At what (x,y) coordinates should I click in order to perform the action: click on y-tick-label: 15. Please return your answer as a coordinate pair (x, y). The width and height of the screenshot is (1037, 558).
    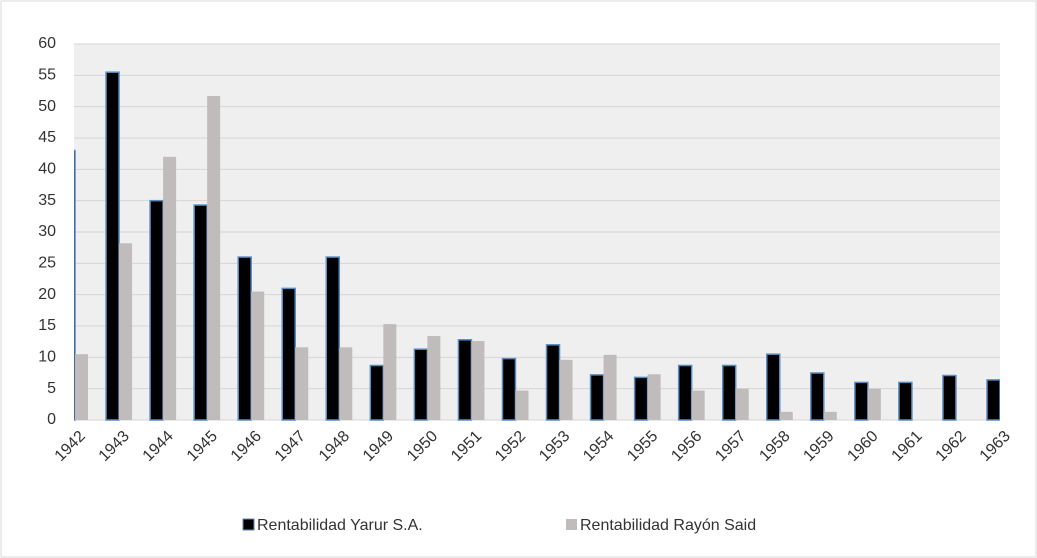
    Looking at the image, I should click on (47, 325).